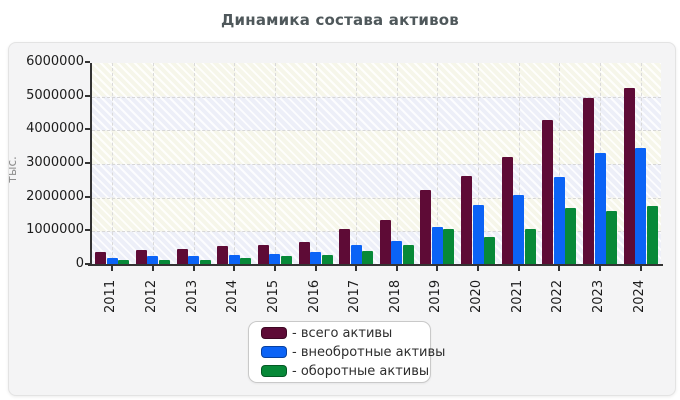 The width and height of the screenshot is (680, 400). Describe the element at coordinates (437, 245) in the screenshot. I see `bar-внеобротные-активы-2019` at that location.